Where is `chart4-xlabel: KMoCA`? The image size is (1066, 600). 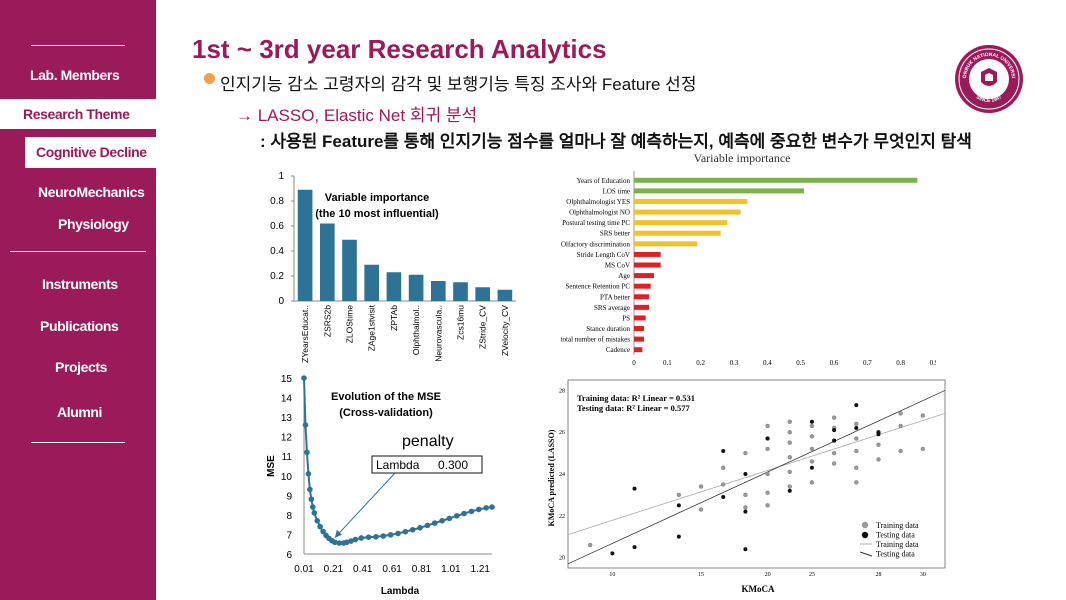
chart4-xlabel: KMoCA is located at coordinates (758, 589).